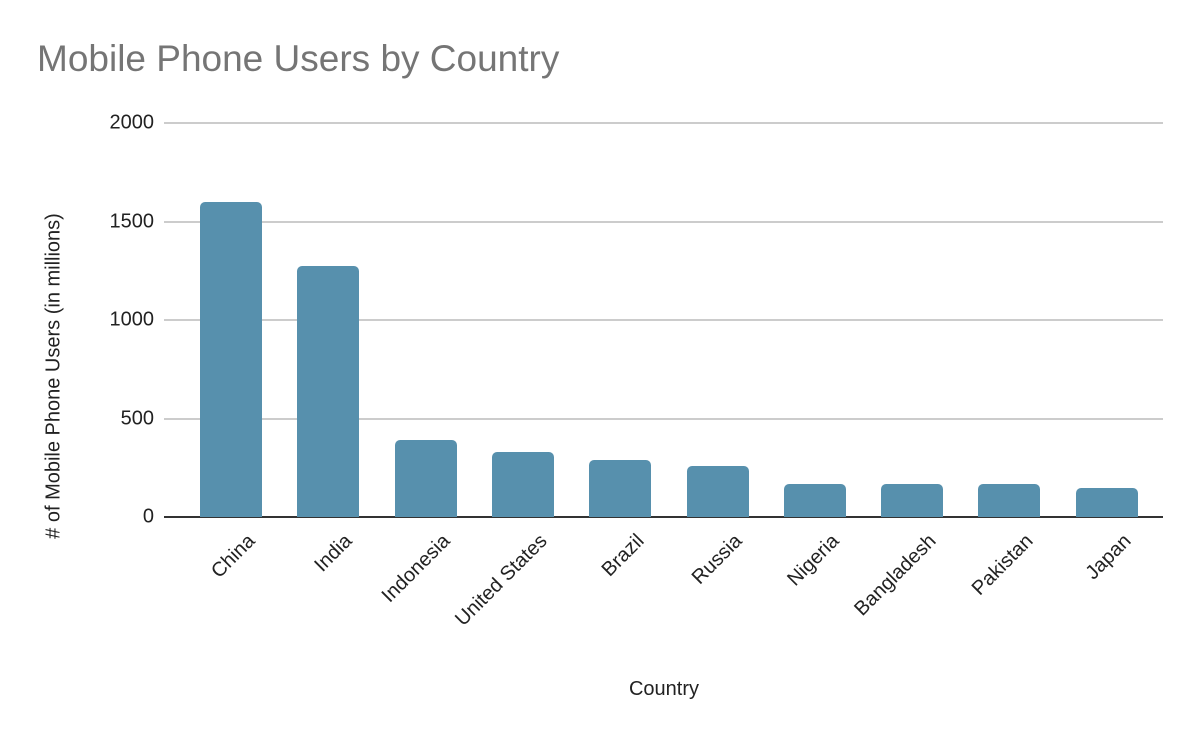  Describe the element at coordinates (895, 575) in the screenshot. I see `x-tick-label: Bangladesh` at that location.